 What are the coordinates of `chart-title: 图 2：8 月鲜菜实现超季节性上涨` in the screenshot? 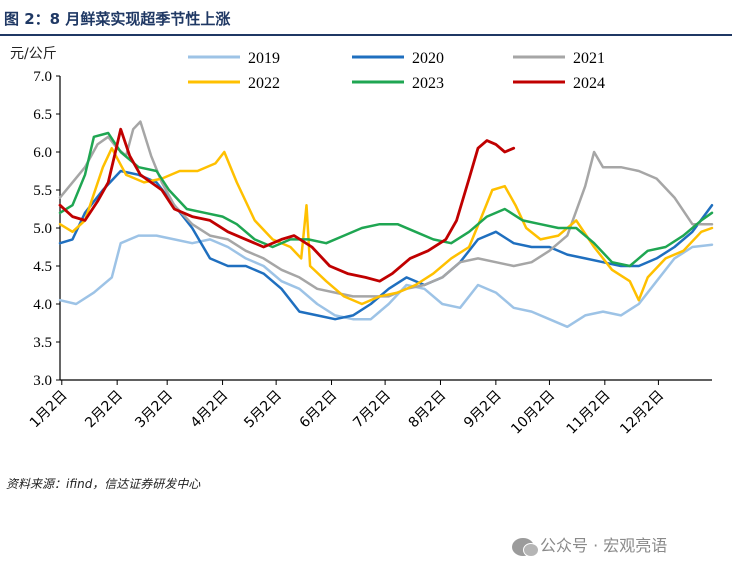 It's located at (117, 19).